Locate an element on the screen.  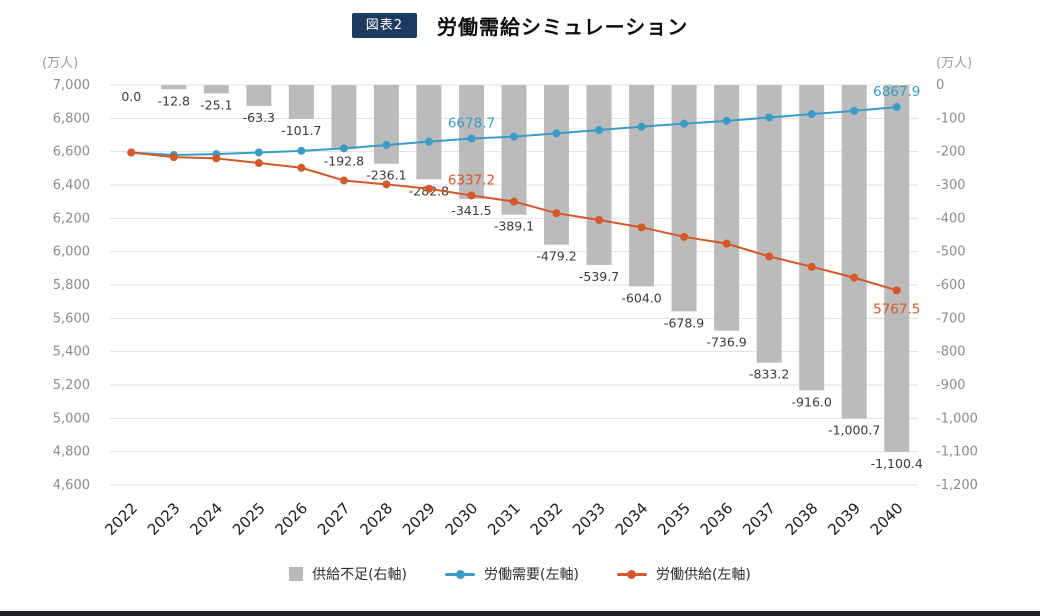
svg-text: 2029 is located at coordinates (419, 519).